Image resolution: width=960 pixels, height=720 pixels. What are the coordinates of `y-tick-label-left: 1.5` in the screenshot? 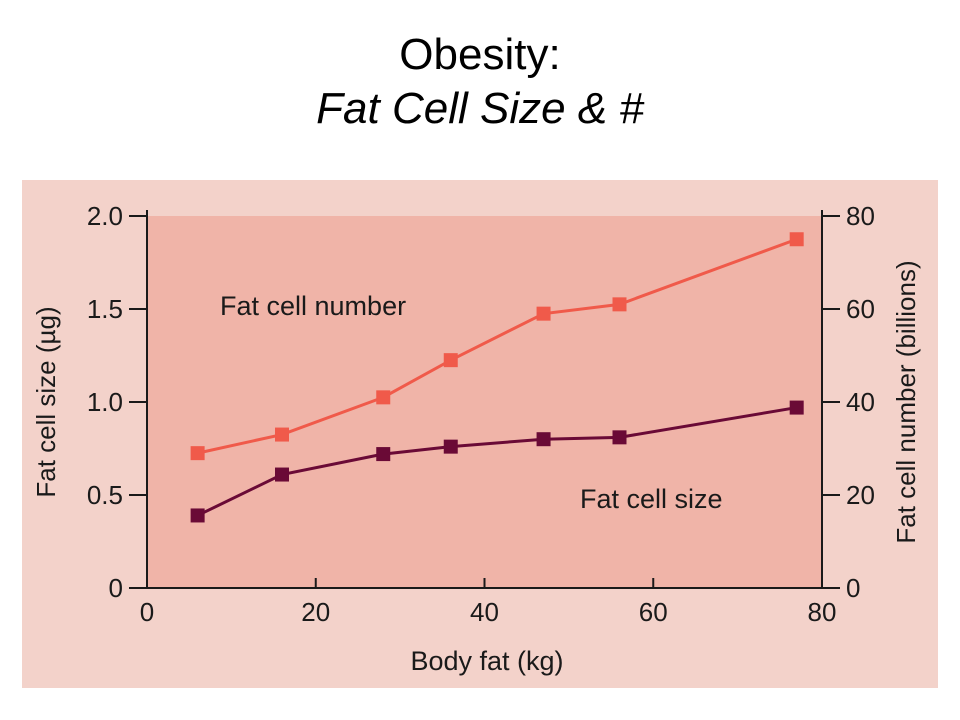 It's located at (105, 309).